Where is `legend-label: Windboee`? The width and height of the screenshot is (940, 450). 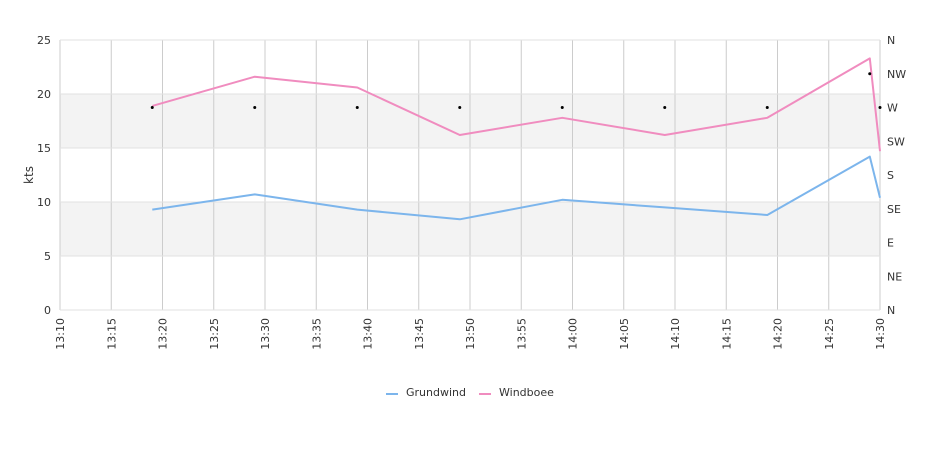 legend-label: Windboee is located at coordinates (526, 392).